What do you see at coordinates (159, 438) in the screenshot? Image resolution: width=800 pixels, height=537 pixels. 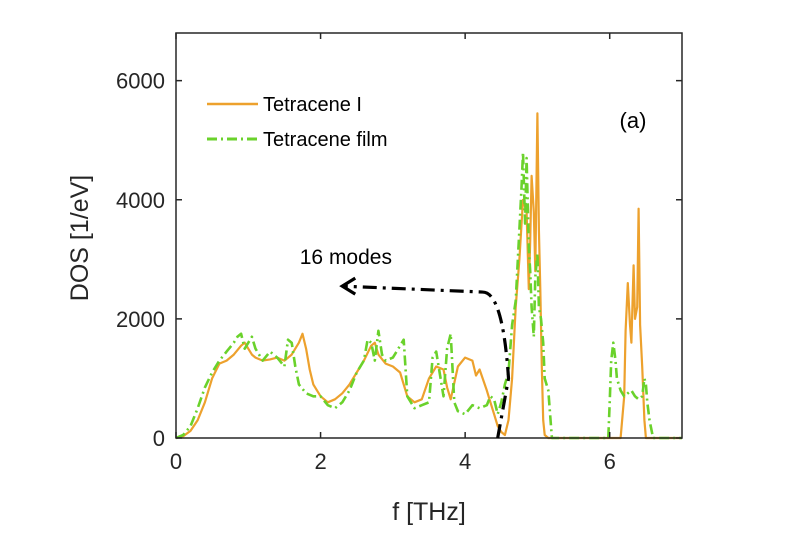 I see `y-tick-label: 0` at bounding box center [159, 438].